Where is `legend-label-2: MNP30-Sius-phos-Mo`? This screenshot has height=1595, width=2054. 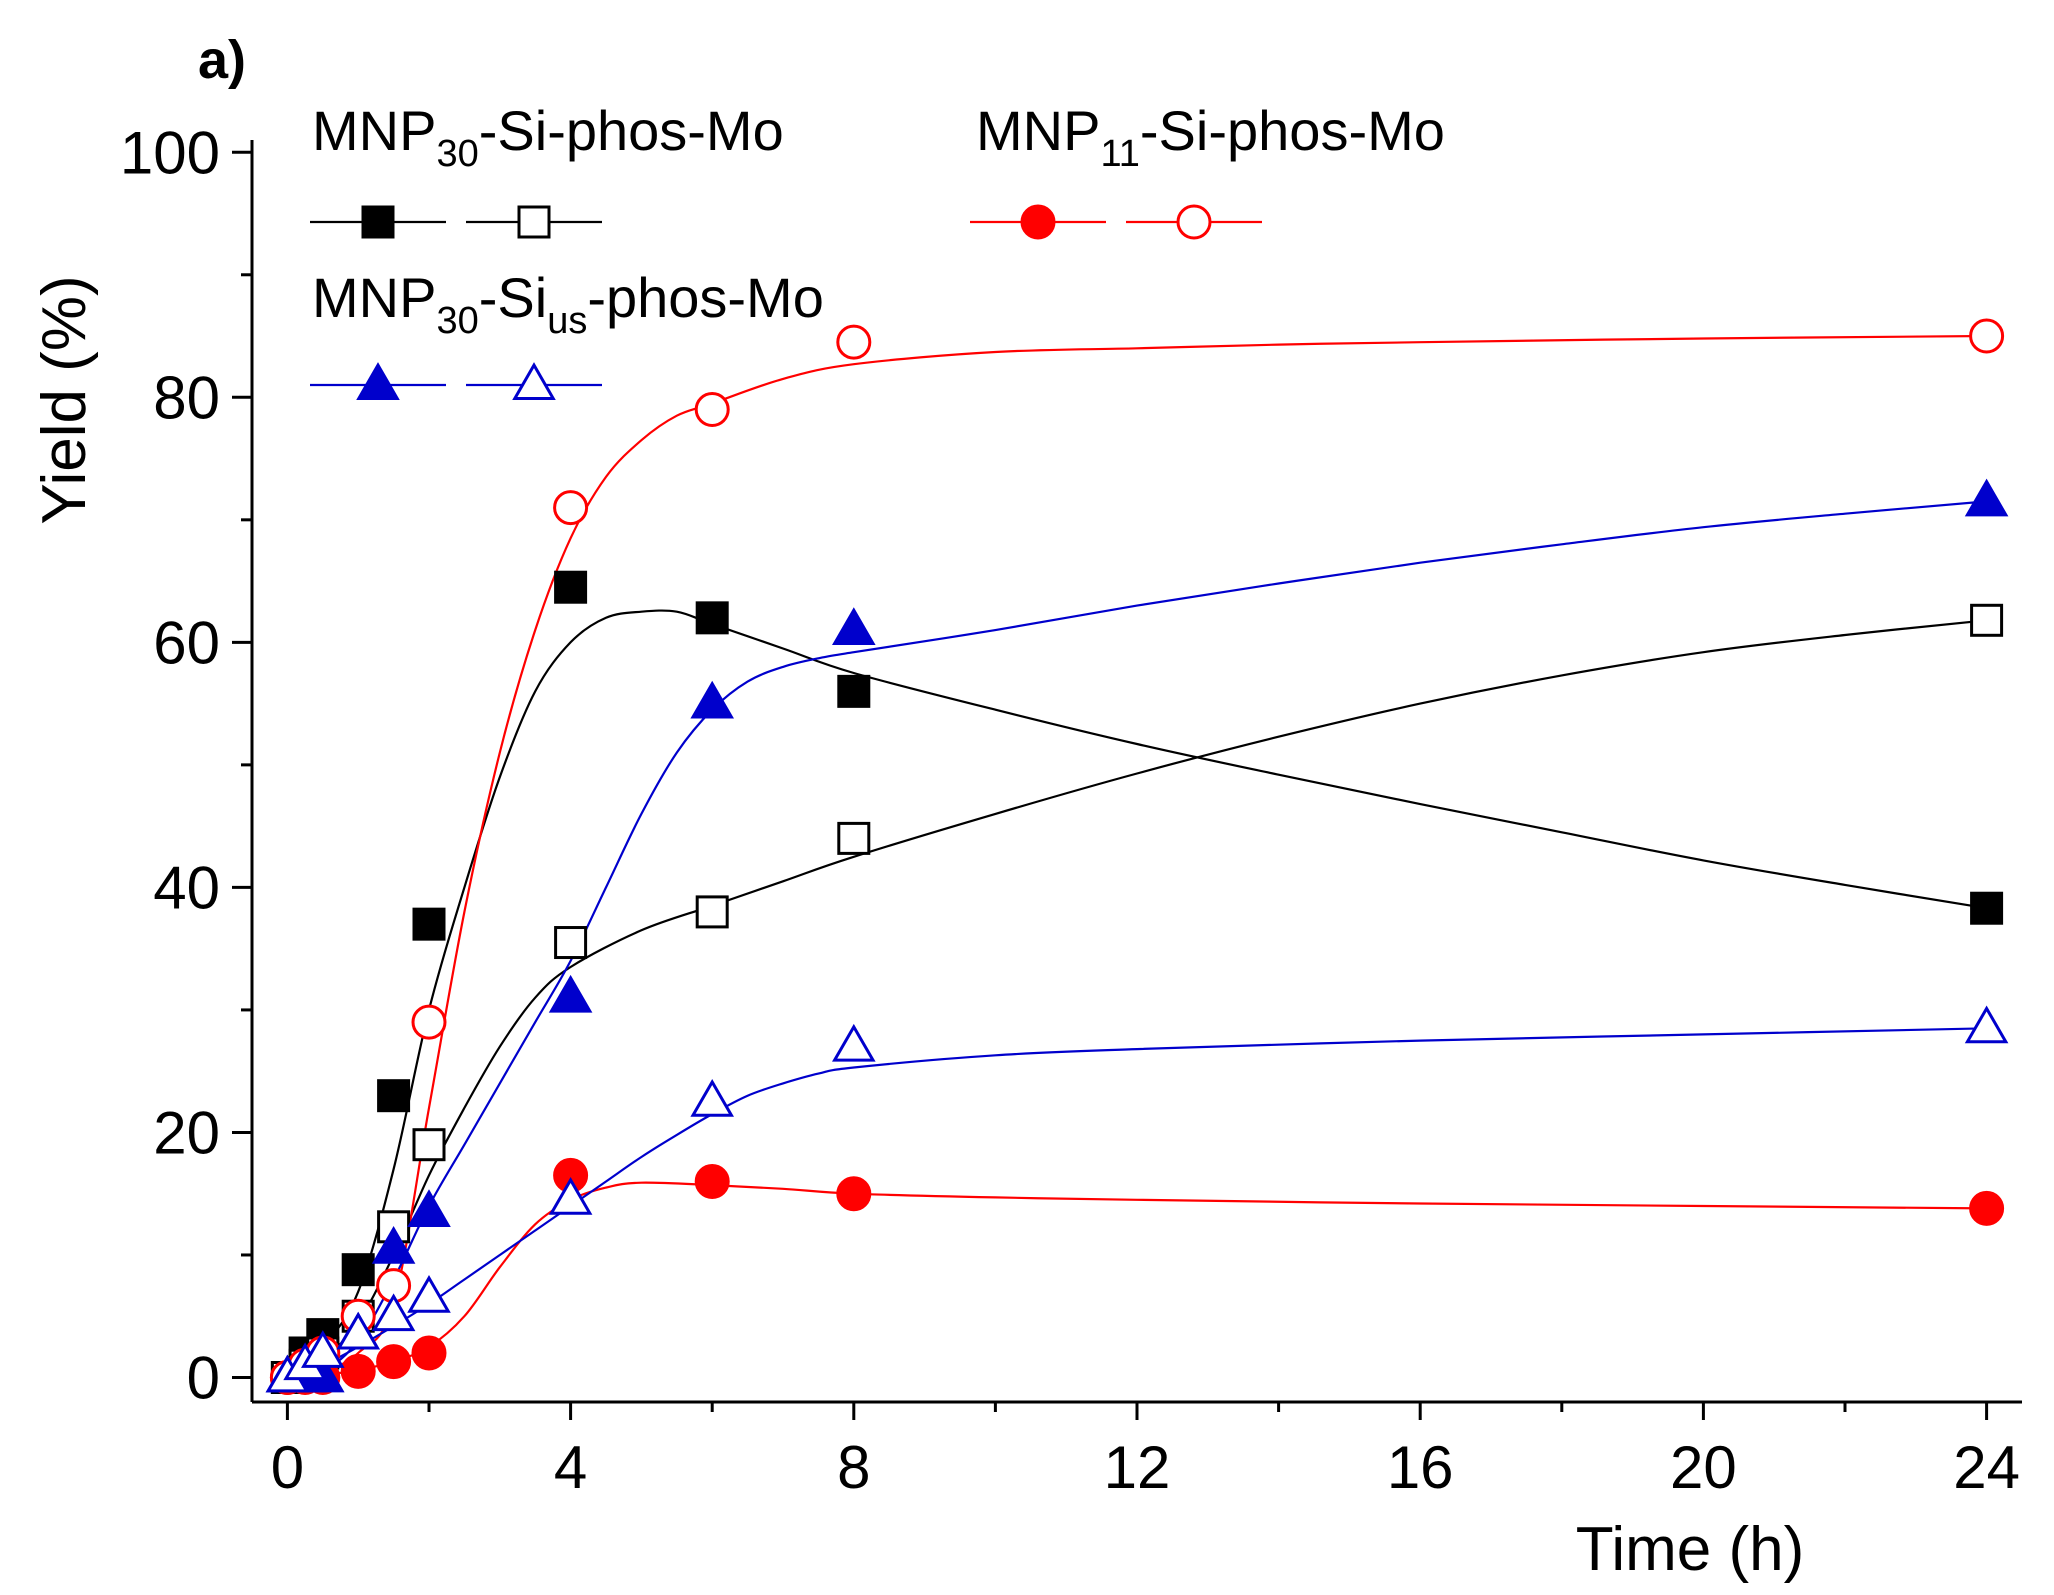 legend-label-2: MNP30-Sius-phos-Mo is located at coordinates (568, 304).